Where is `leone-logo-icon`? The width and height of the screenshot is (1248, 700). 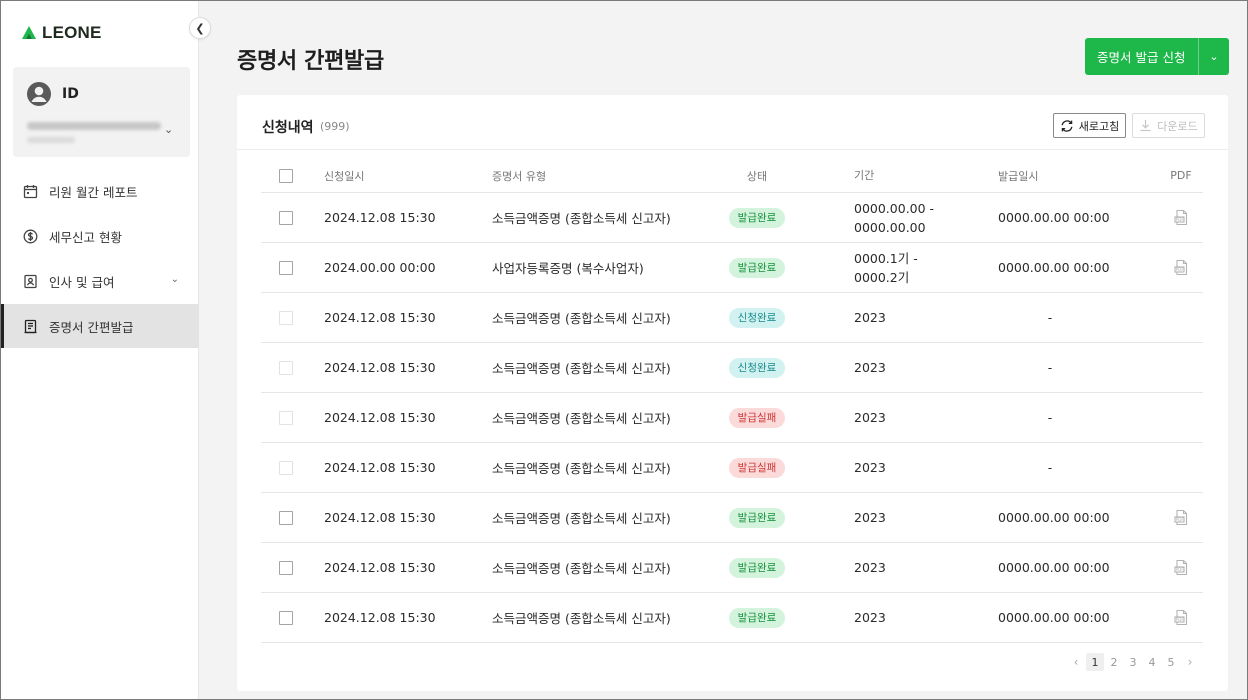 leone-logo-icon is located at coordinates (29, 32).